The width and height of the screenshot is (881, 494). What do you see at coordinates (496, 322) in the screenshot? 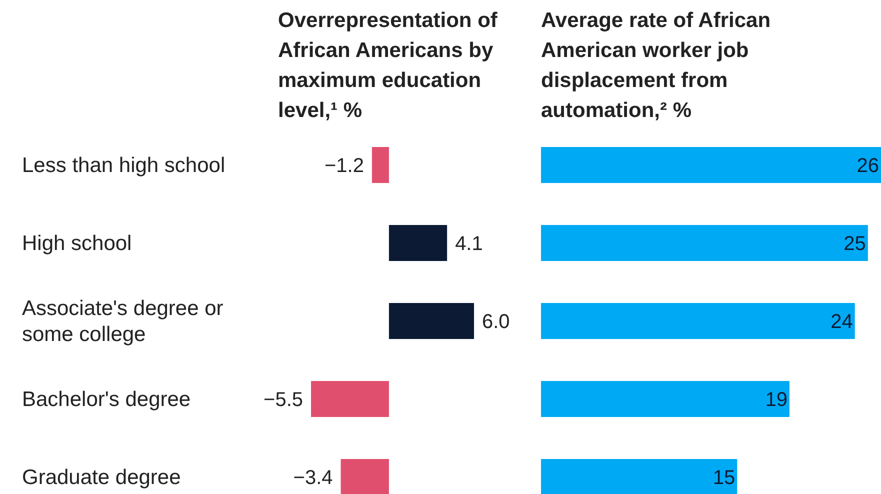
I see `data-label: 6.0` at bounding box center [496, 322].